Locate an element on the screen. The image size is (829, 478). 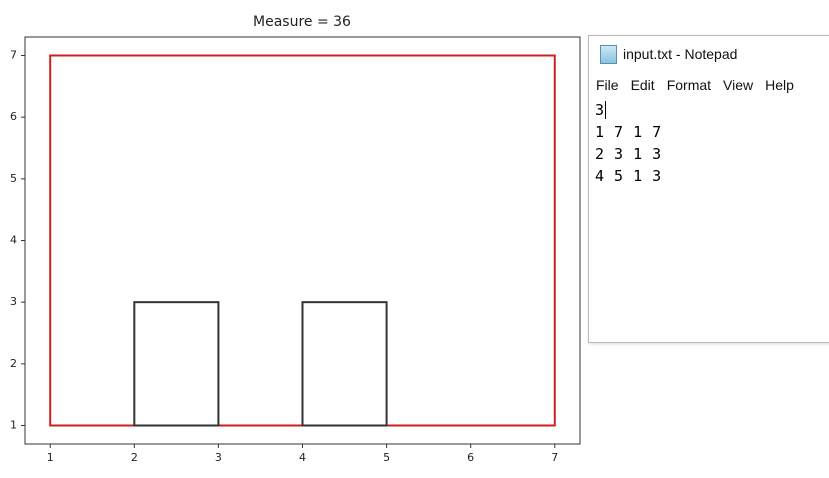
y-tick-label: 5 is located at coordinates (13, 178).